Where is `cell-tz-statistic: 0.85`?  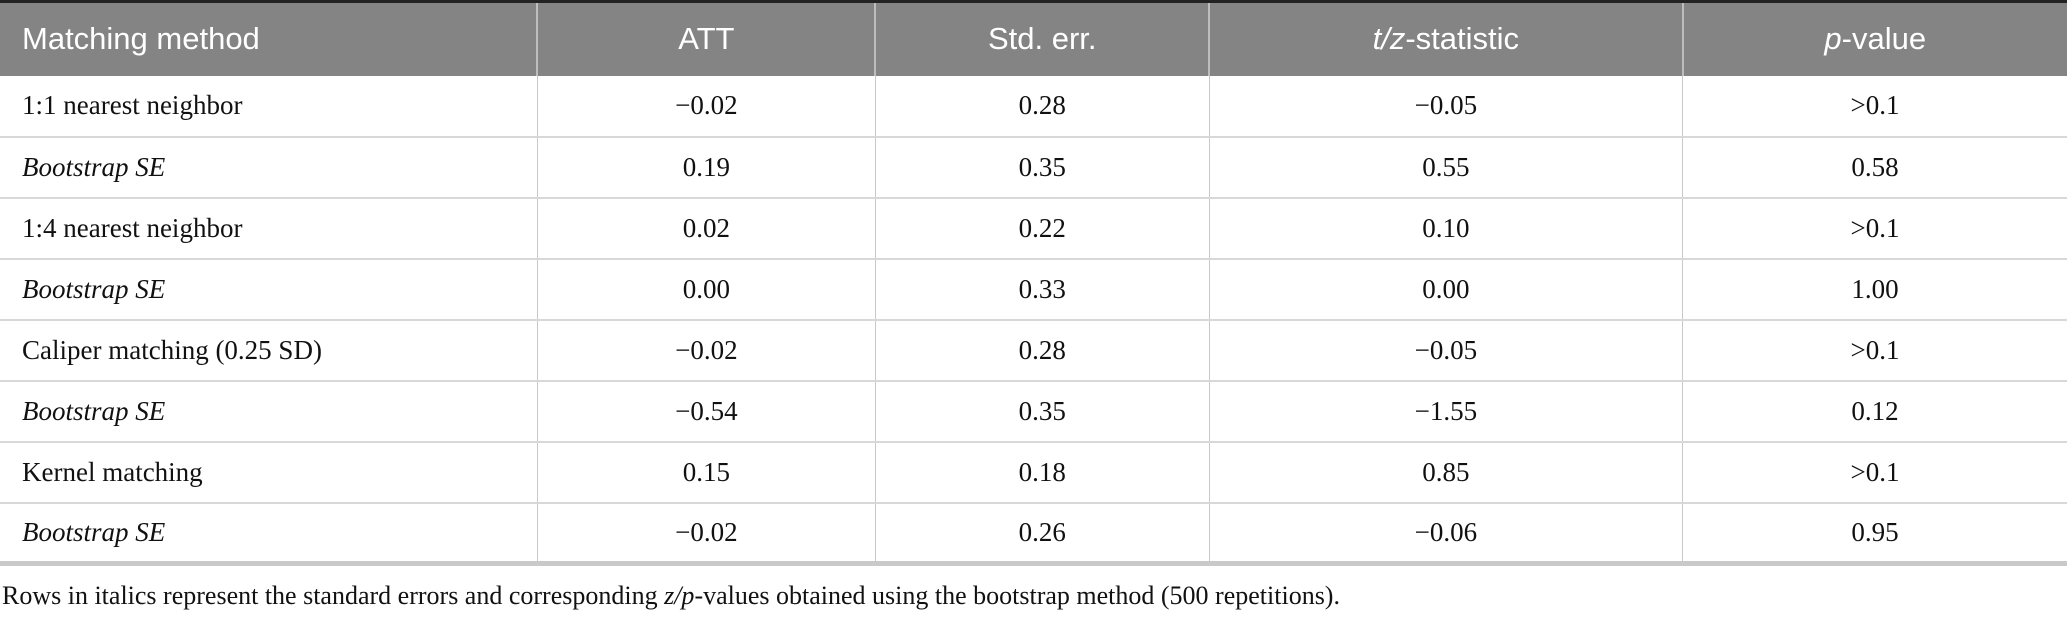 cell-tz-statistic: 0.85 is located at coordinates (1445, 471).